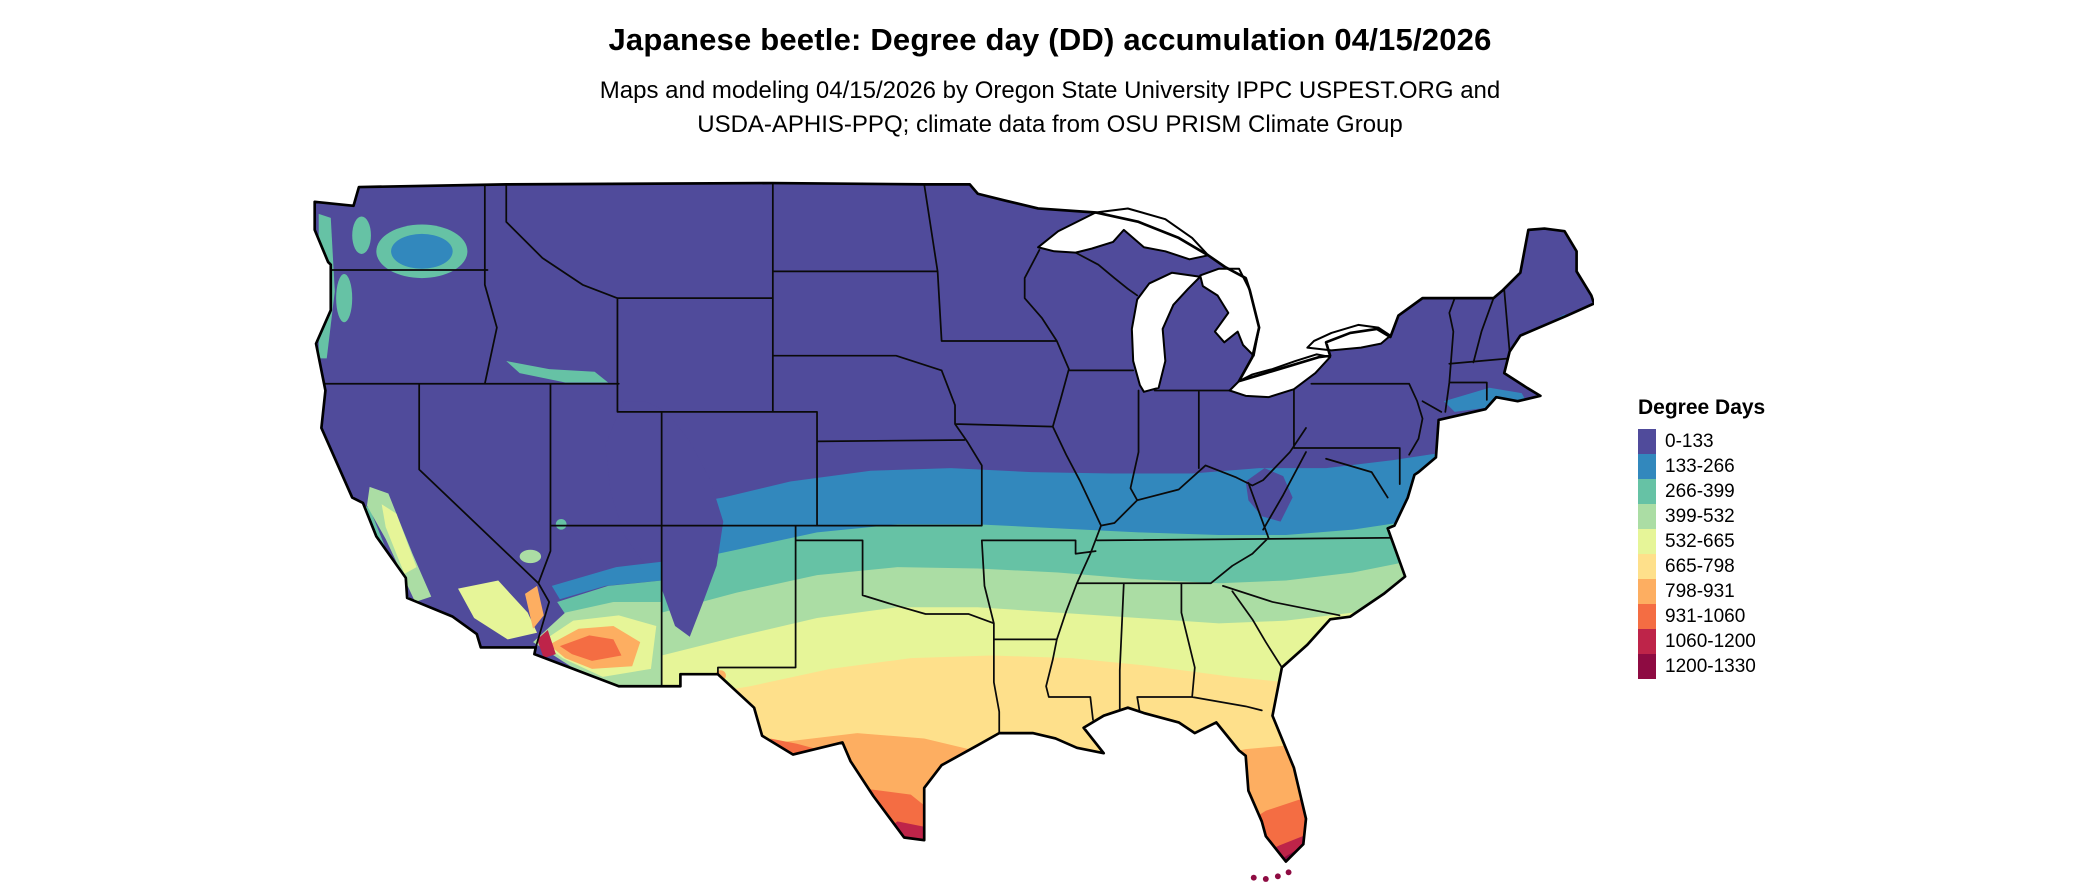  I want to click on legend-item: 266-399, so click(1701, 491).